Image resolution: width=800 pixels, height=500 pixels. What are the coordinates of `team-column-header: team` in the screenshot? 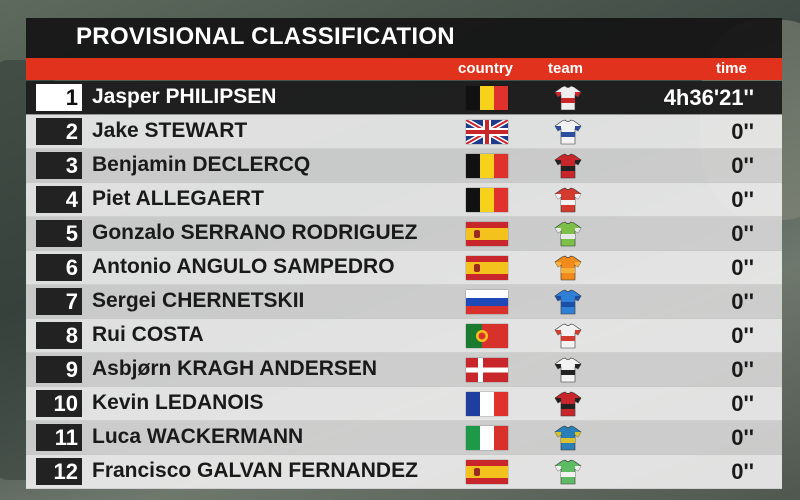 It's located at (566, 68).